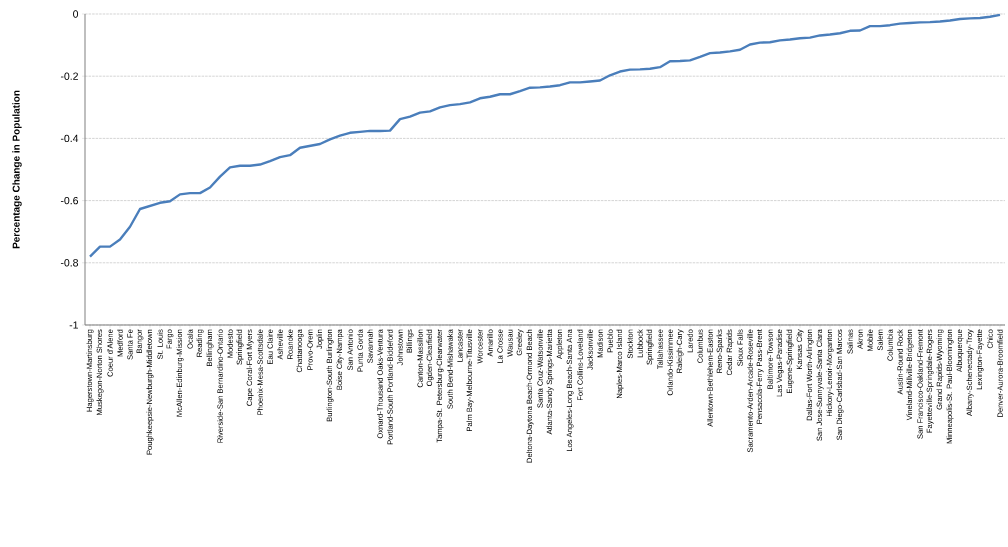  I want to click on y-tick-label: -0.6, so click(69, 200).